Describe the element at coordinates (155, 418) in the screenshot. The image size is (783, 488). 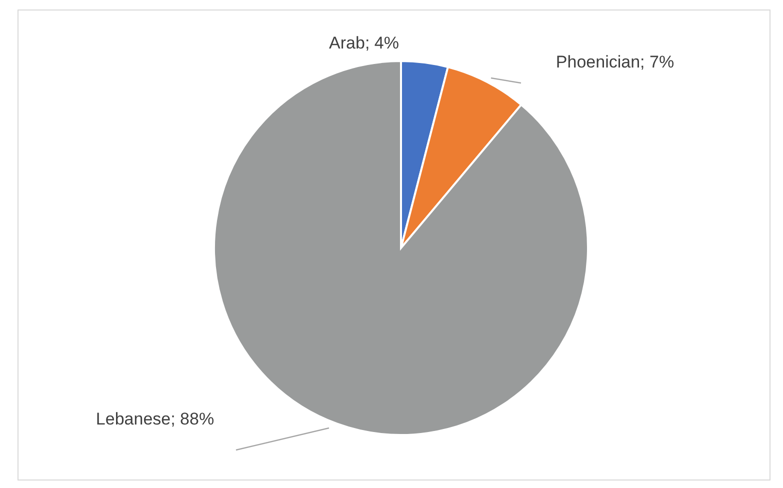
I see `slice-label: Lebanese; 88%` at that location.